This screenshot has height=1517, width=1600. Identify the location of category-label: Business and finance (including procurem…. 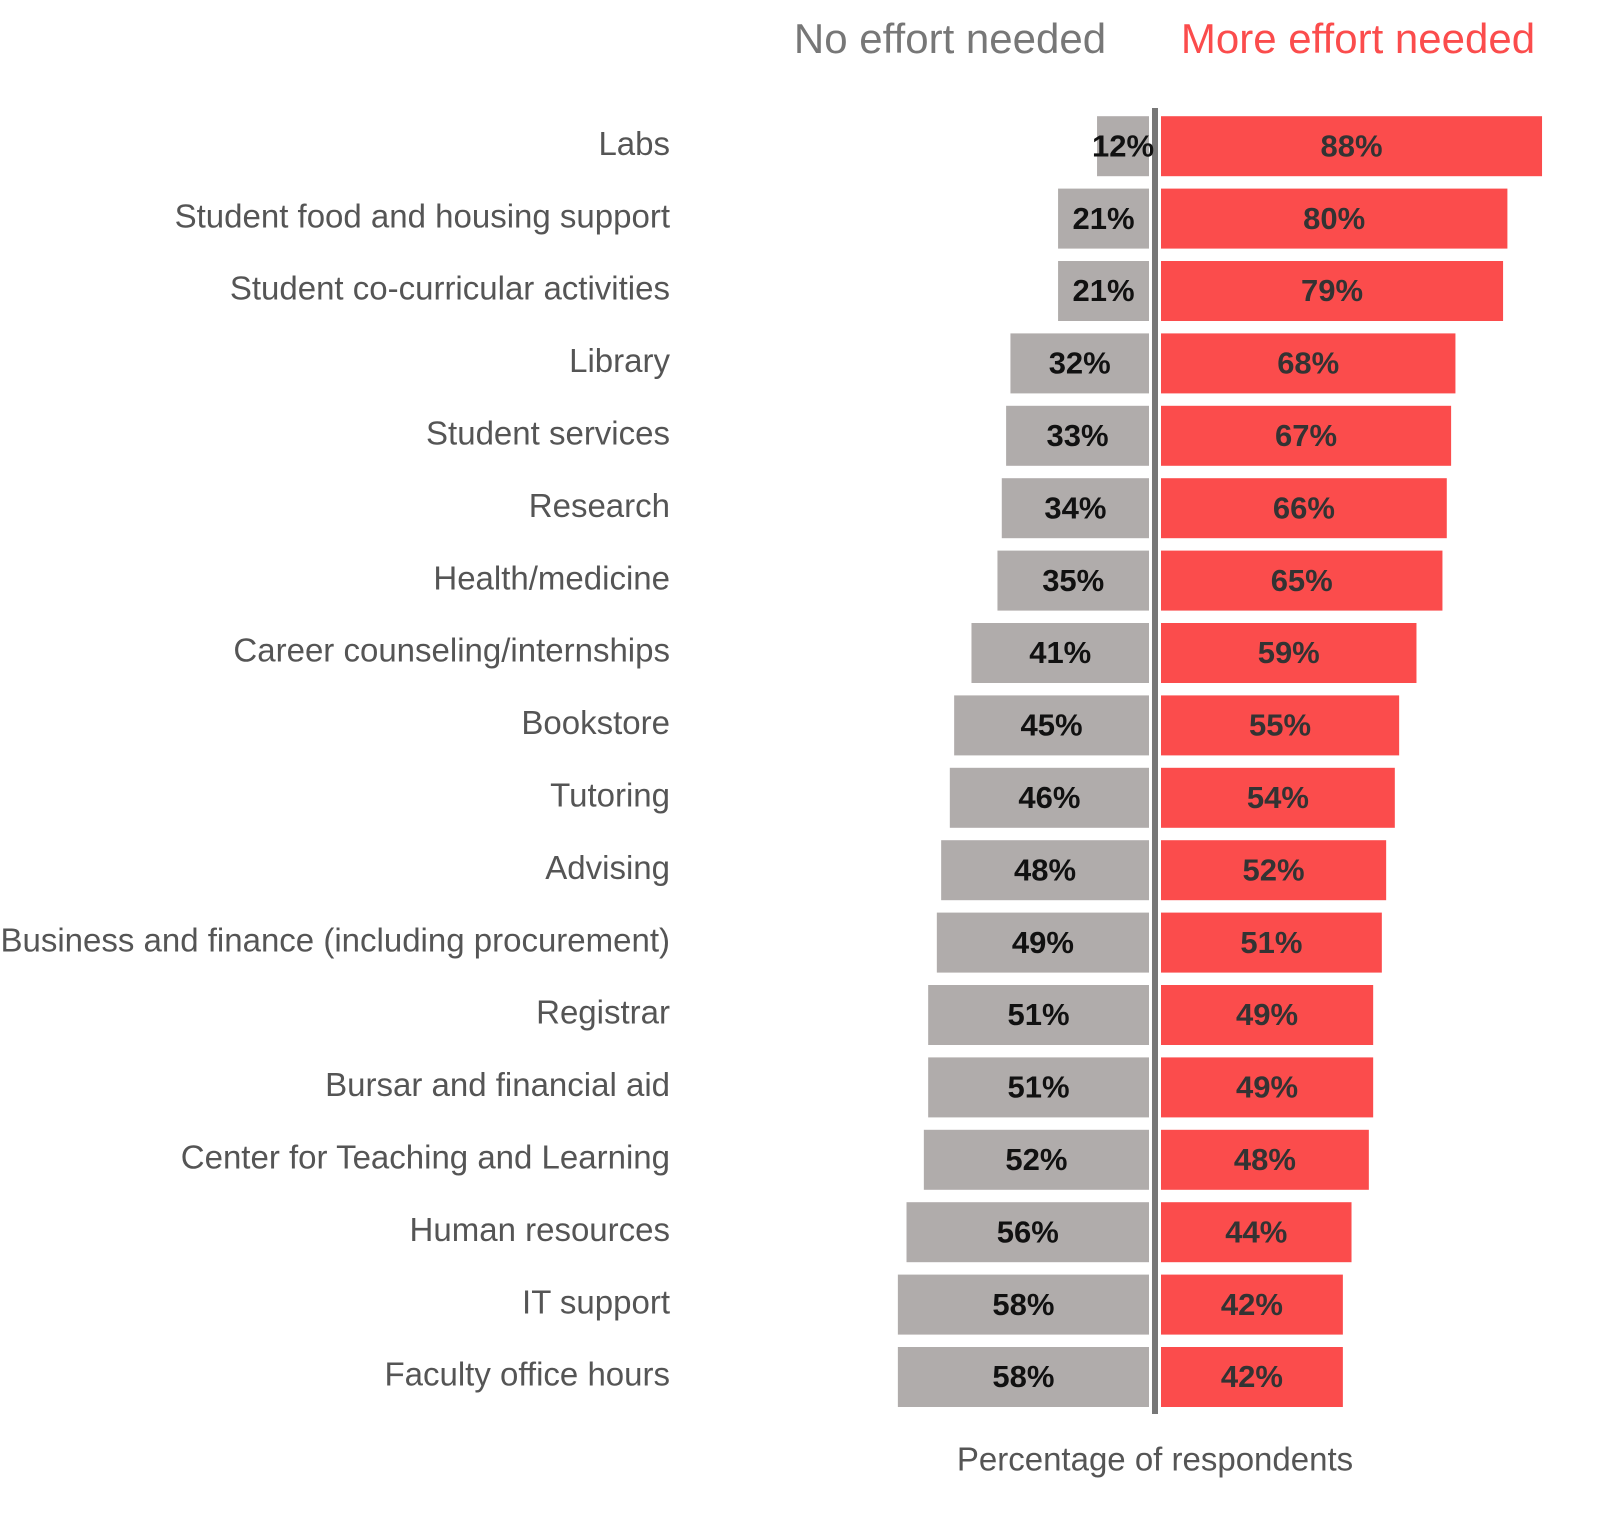
(335, 939).